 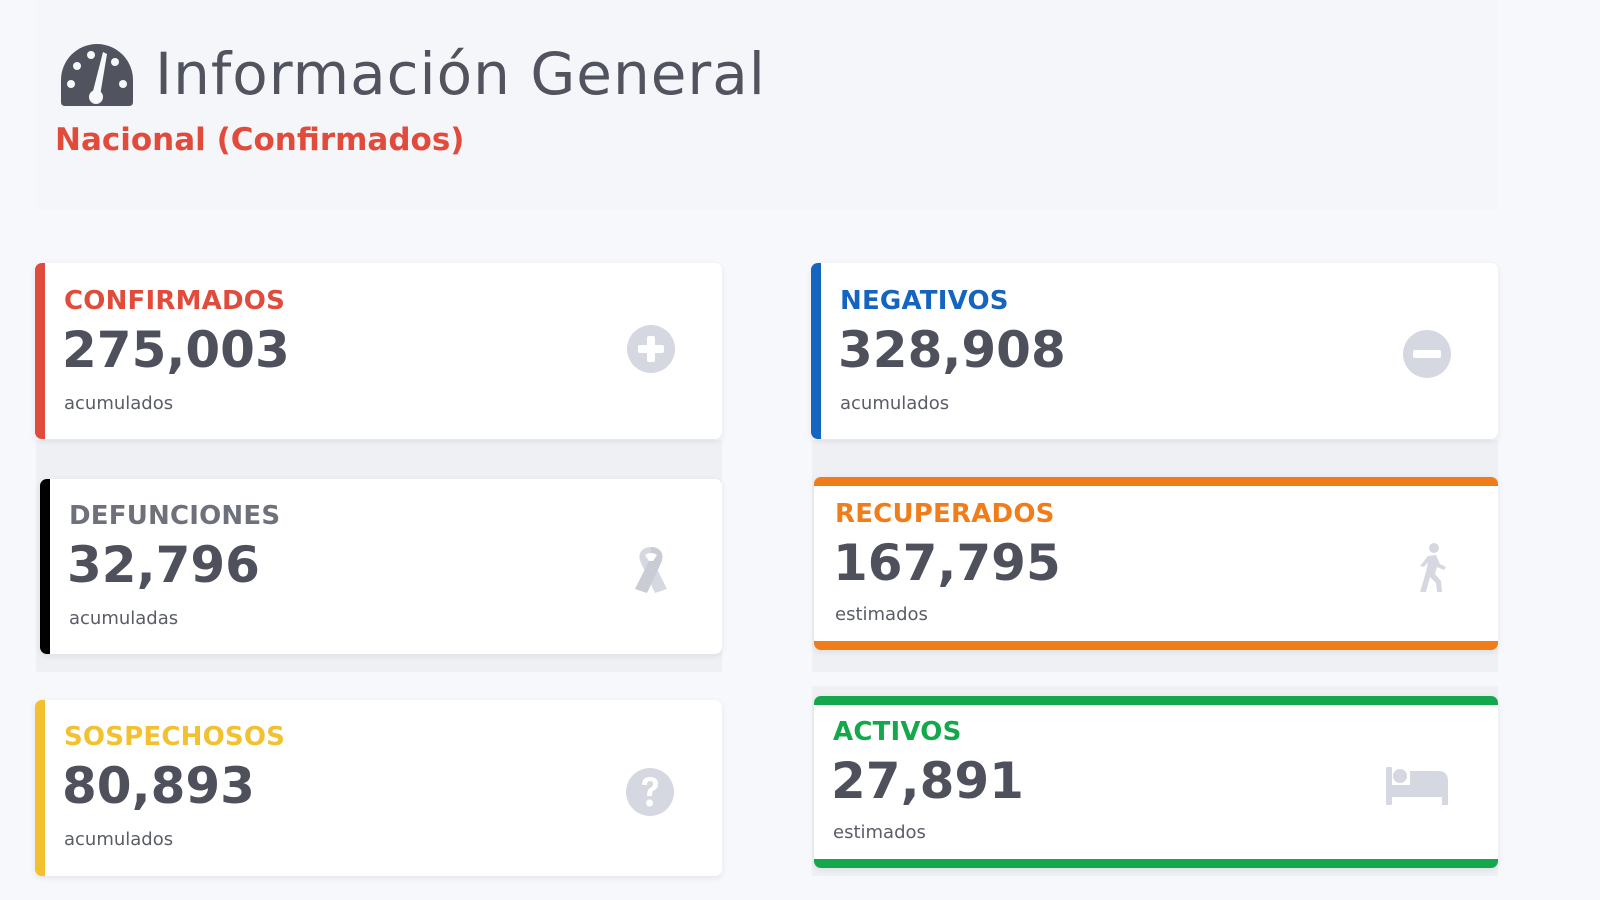 I want to click on card-value: 275,003, so click(x=176, y=350).